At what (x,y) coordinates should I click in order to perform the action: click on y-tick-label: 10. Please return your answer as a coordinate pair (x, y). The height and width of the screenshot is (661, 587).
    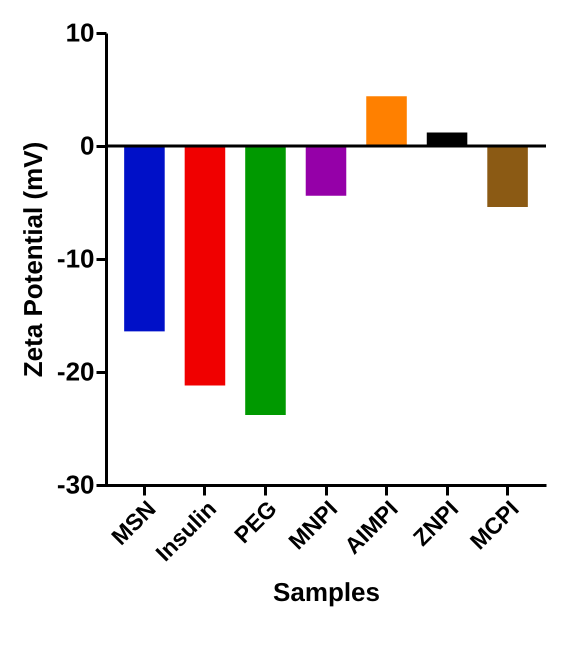
    Looking at the image, I should click on (80, 33).